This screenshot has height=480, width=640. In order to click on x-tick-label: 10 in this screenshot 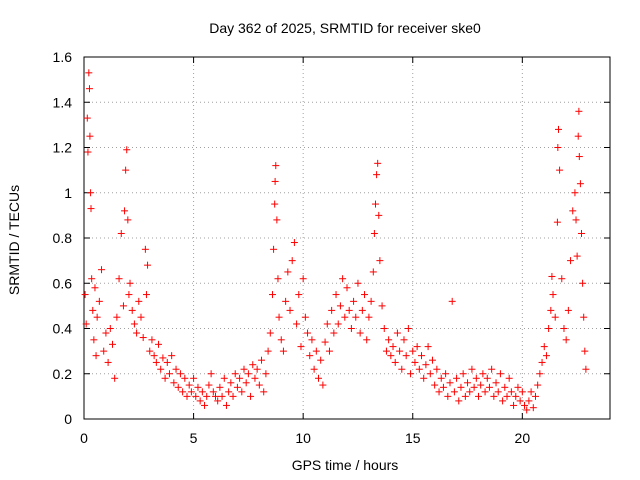, I will do `click(303, 438)`.